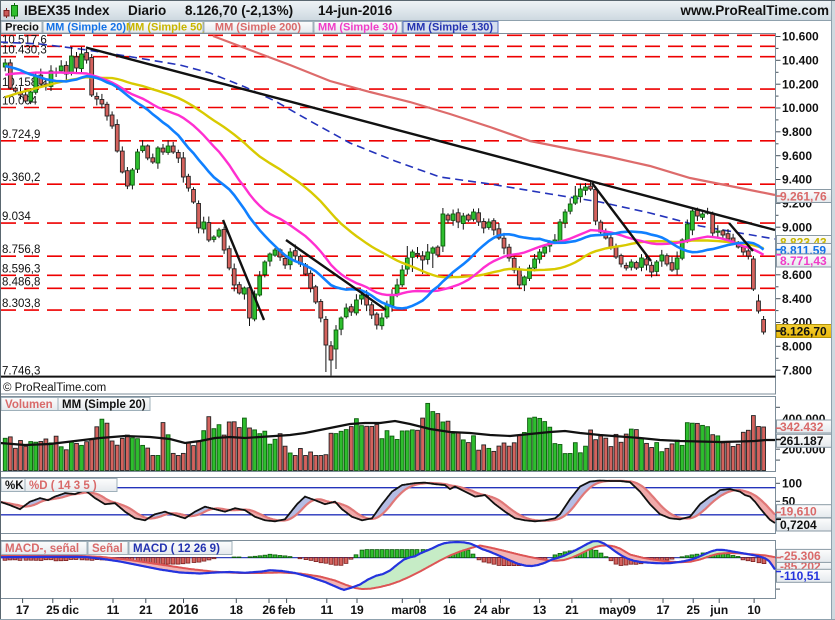 Image resolution: width=835 pixels, height=620 pixels. I want to click on svg-text: 10, so click(754, 610).